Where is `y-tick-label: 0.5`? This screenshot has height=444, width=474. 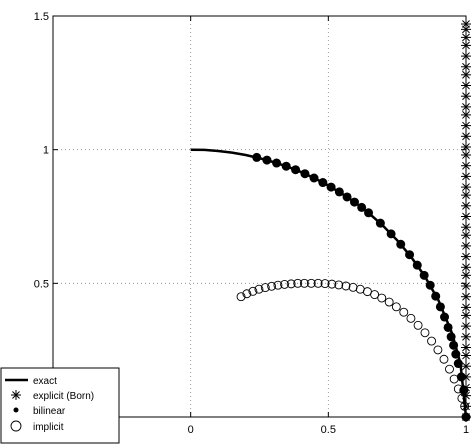 y-tick-label: 0.5 is located at coordinates (41, 284).